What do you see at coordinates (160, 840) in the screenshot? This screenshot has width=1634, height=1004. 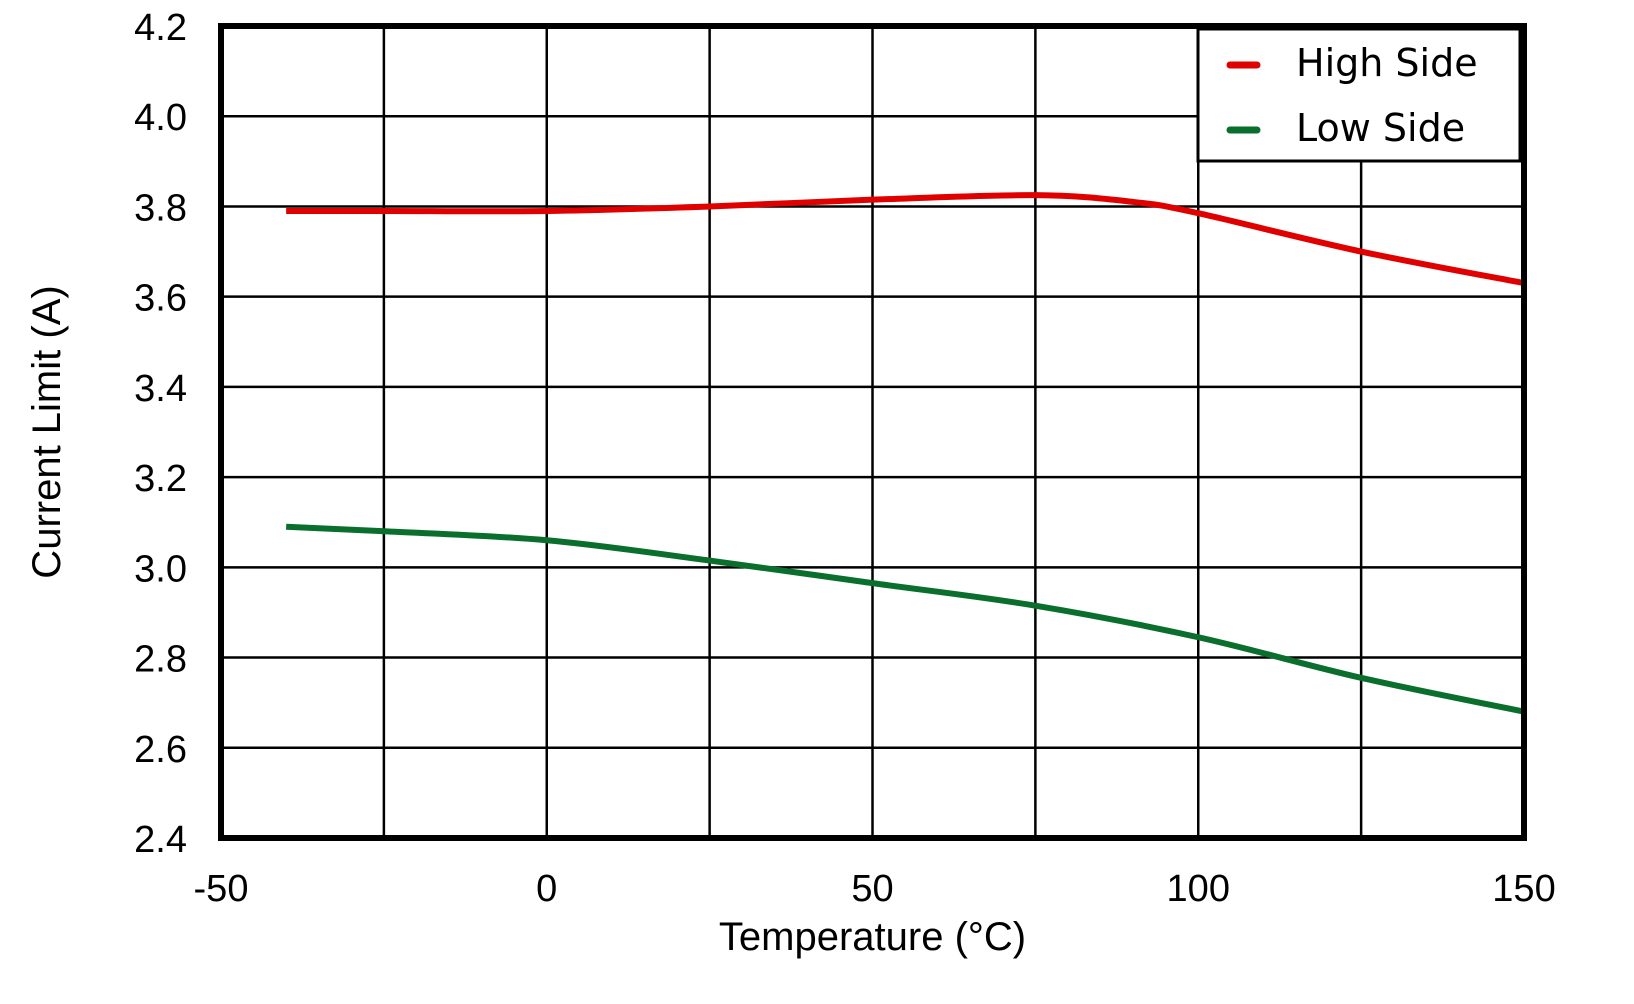 I see `y-tick-label: 2.4` at bounding box center [160, 840].